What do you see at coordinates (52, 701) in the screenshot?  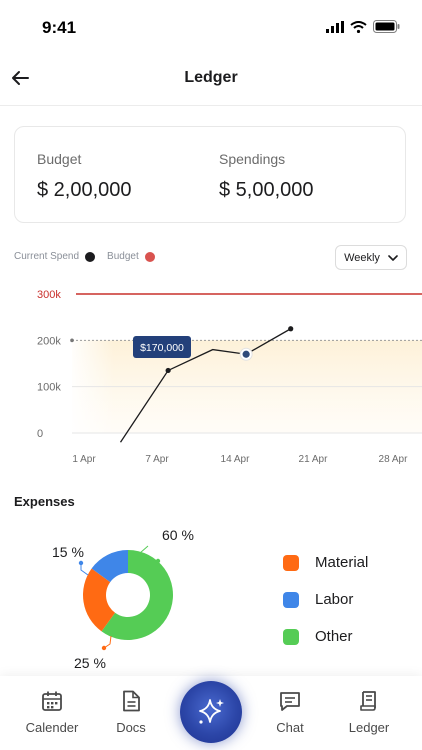 I see `calendar-icon` at bounding box center [52, 701].